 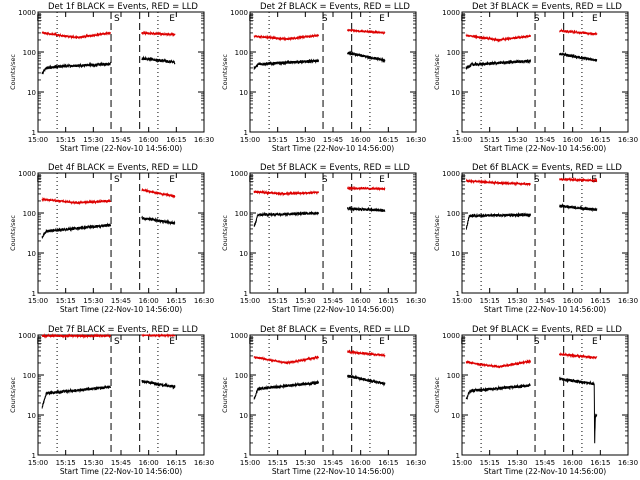 I want to click on panel-title: Det 6f BLACK = Events, RED = LLD, so click(x=547, y=168).